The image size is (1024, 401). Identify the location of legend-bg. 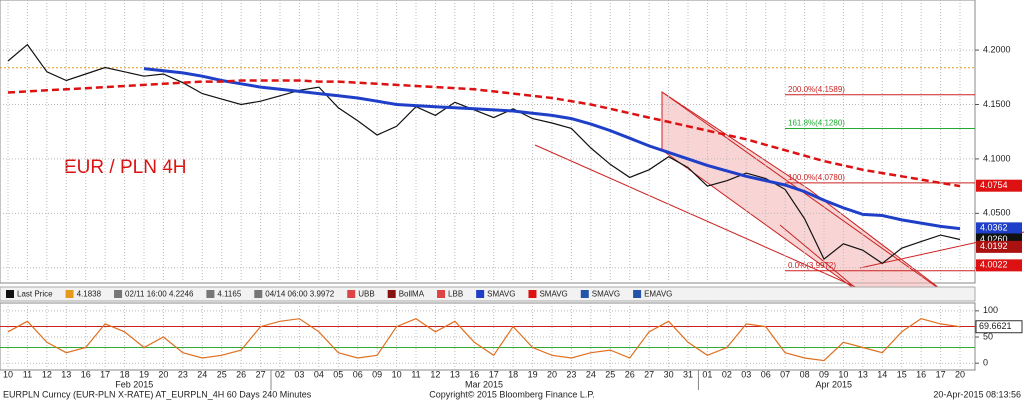
(488, 294).